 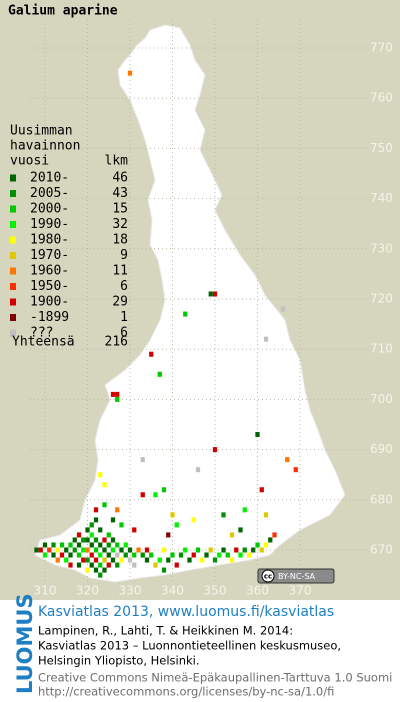 I want to click on y-tick-label: 730, so click(x=381, y=248).